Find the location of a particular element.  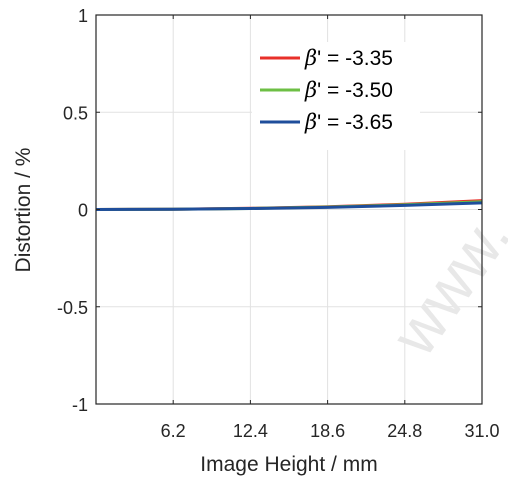

legend: β' = -3.35β' = -3.50β' = -3.65 is located at coordinates (336, 96).